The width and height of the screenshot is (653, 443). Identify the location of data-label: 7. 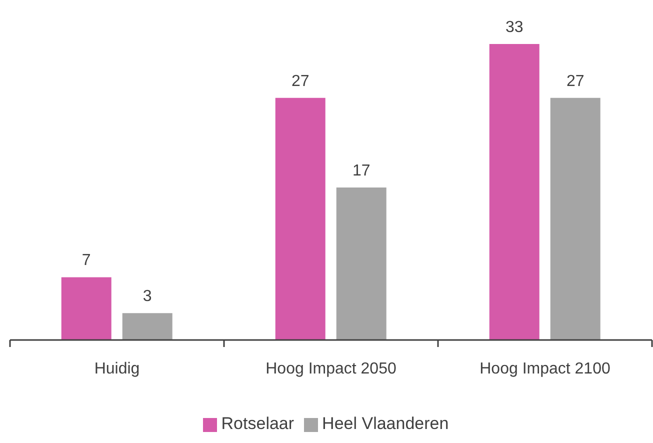
(86, 261).